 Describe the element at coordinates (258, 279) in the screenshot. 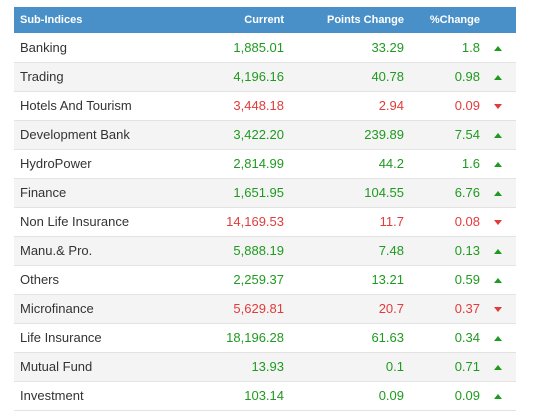

I see `row-current: 2,259.37` at that location.